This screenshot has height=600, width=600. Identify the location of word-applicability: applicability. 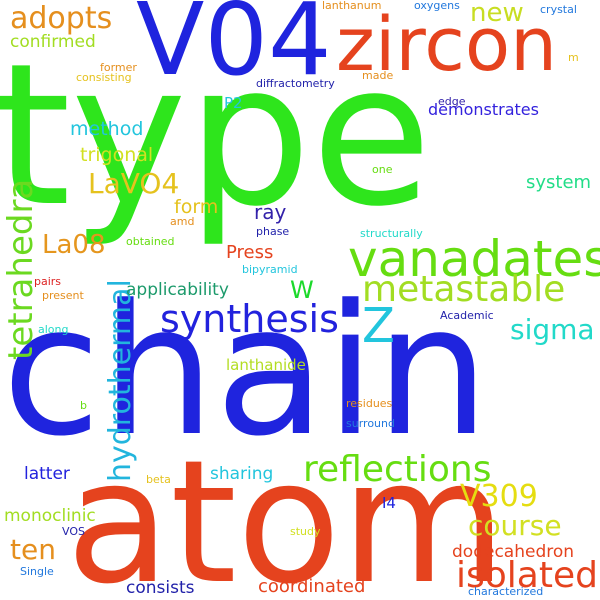
(177, 290).